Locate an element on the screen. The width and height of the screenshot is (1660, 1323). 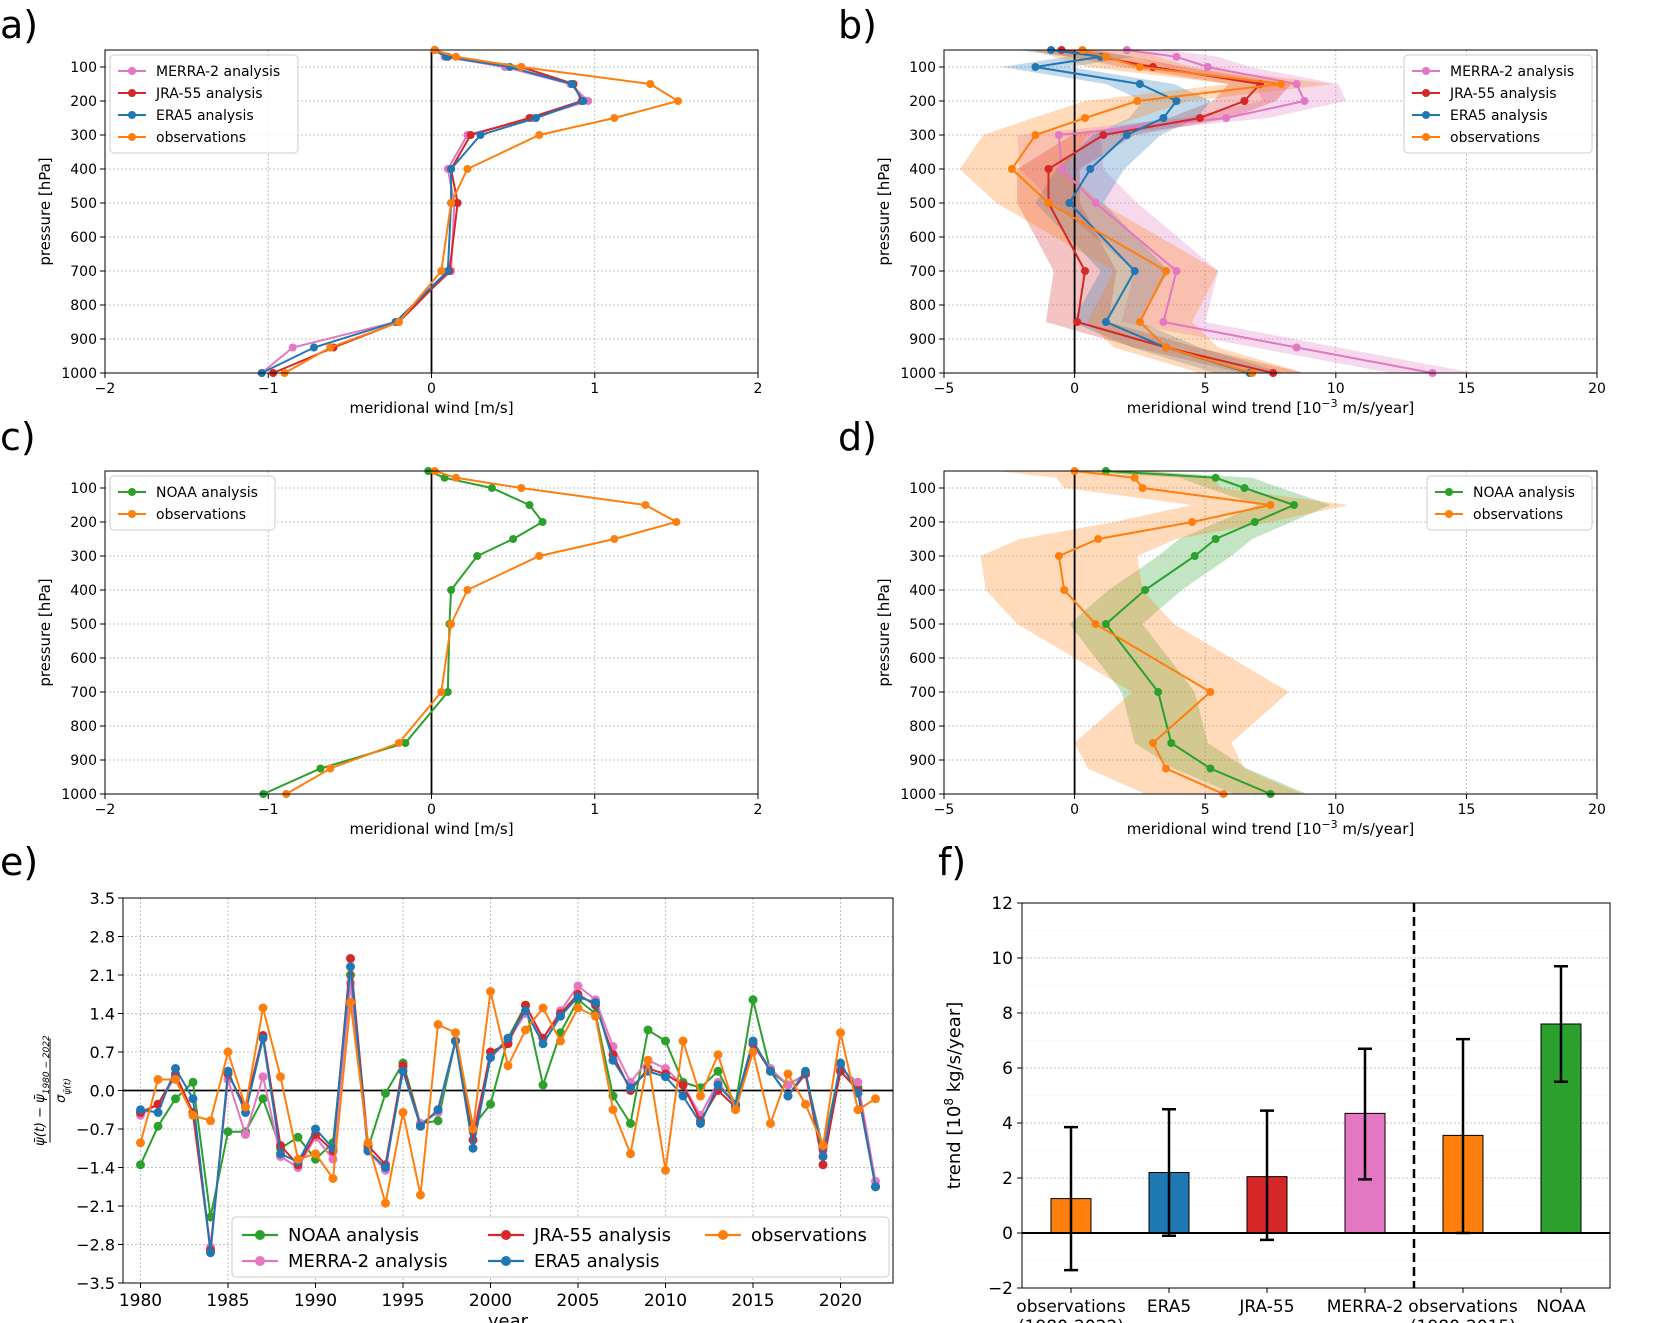
panel-a-tick-label-y: 200 is located at coordinates (83, 102).